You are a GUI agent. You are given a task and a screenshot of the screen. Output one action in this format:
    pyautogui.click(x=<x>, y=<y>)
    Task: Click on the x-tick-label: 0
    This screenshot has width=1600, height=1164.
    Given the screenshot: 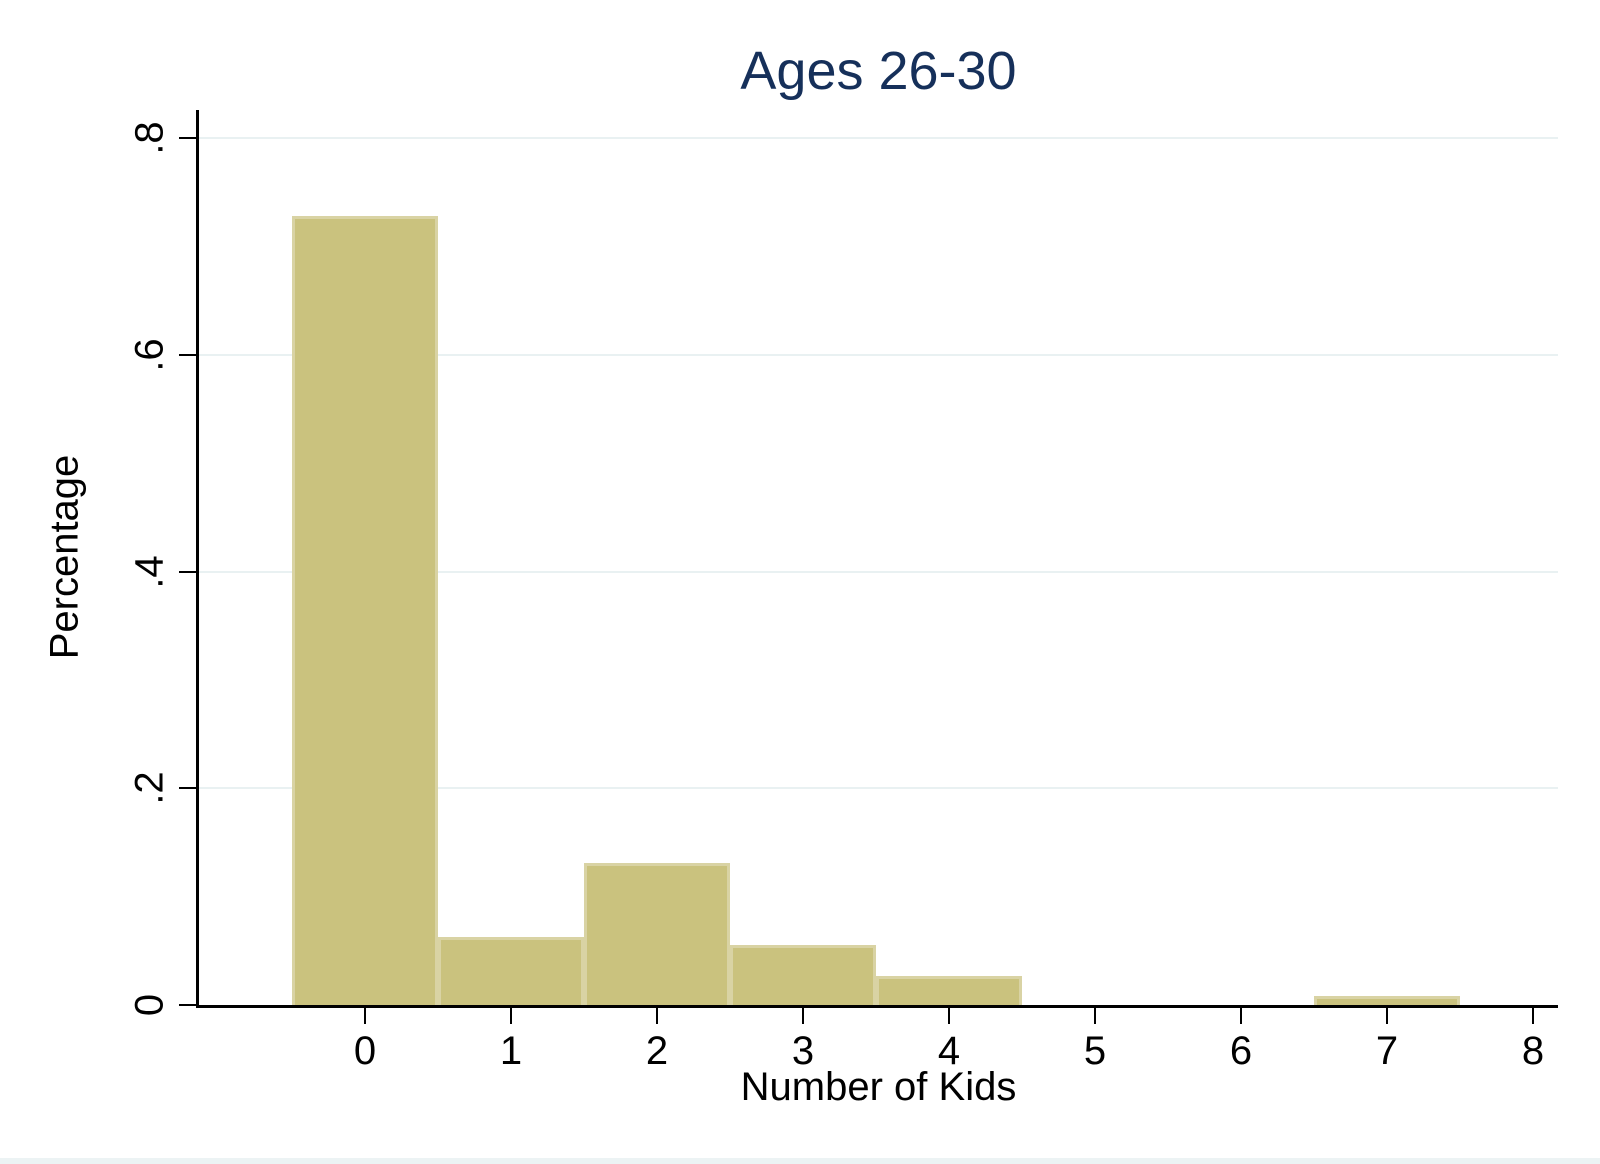 What is the action you would take?
    pyautogui.click(x=365, y=1051)
    